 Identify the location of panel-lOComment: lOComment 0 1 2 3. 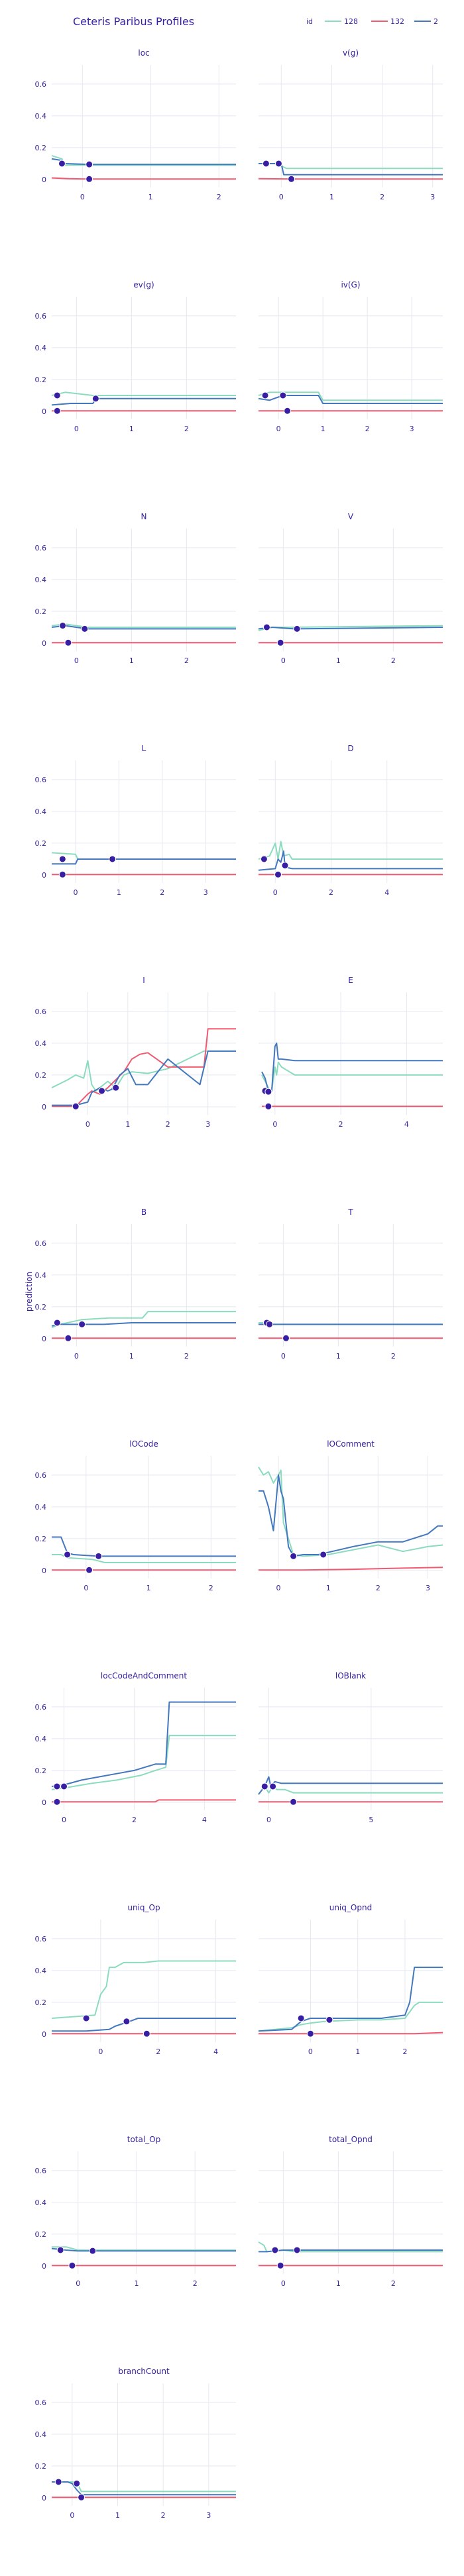
(350, 1515).